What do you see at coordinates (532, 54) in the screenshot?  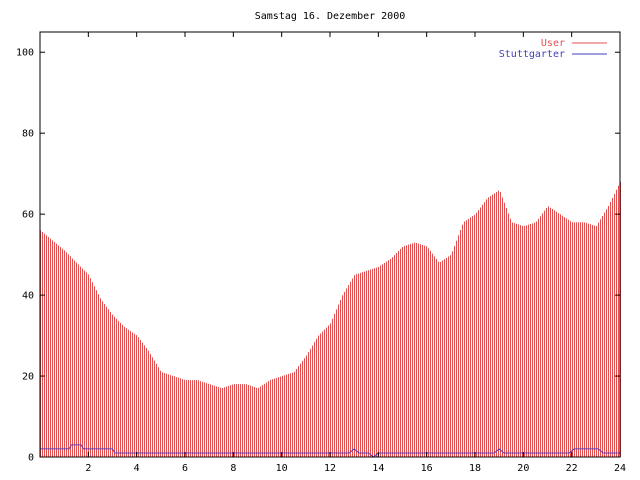 I see `legend-label-stuttgarter: Stuttgarter` at bounding box center [532, 54].